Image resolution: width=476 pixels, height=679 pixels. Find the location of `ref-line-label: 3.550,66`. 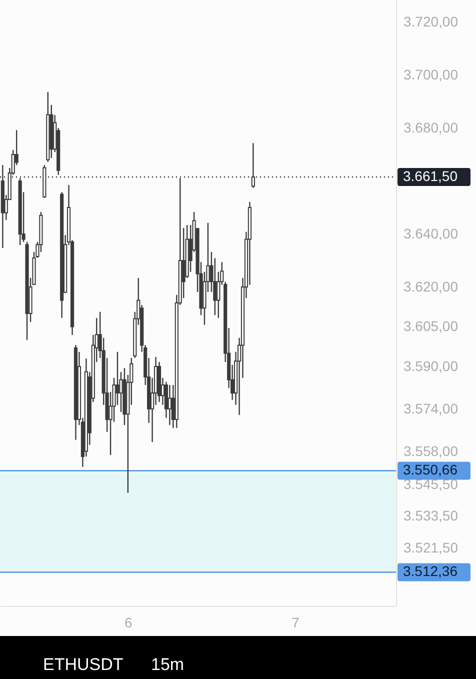

ref-line-label: 3.550,66 is located at coordinates (430, 470).